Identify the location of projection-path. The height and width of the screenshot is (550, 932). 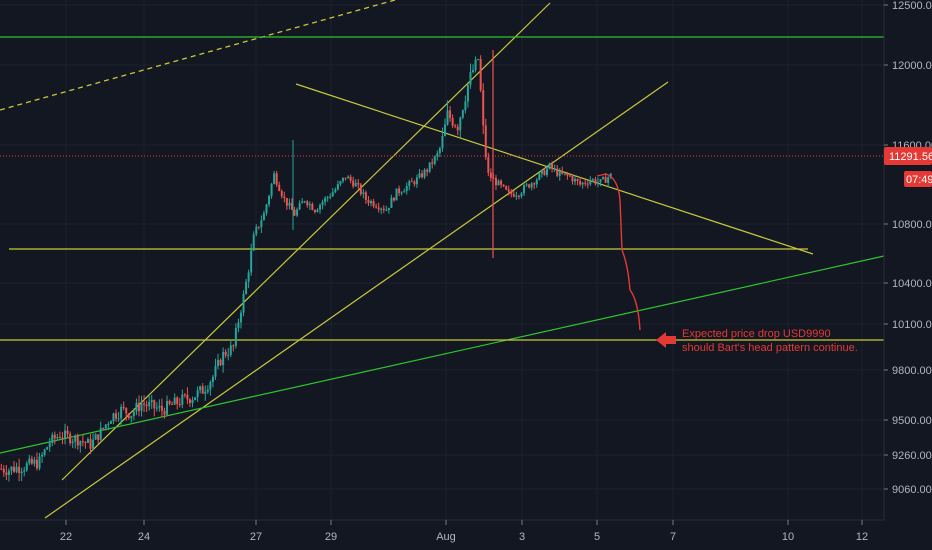
(618, 252).